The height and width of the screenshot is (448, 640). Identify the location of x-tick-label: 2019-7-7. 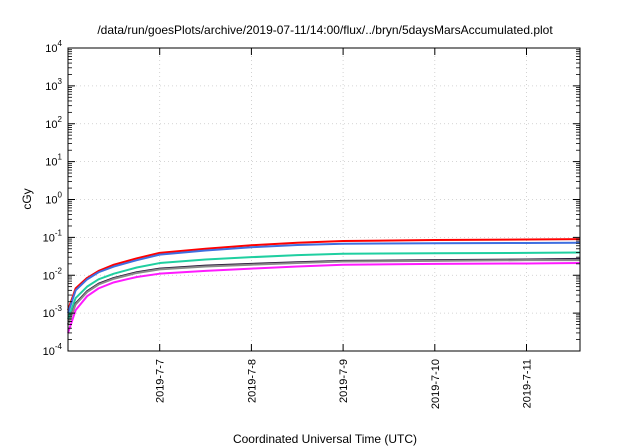
(161, 381).